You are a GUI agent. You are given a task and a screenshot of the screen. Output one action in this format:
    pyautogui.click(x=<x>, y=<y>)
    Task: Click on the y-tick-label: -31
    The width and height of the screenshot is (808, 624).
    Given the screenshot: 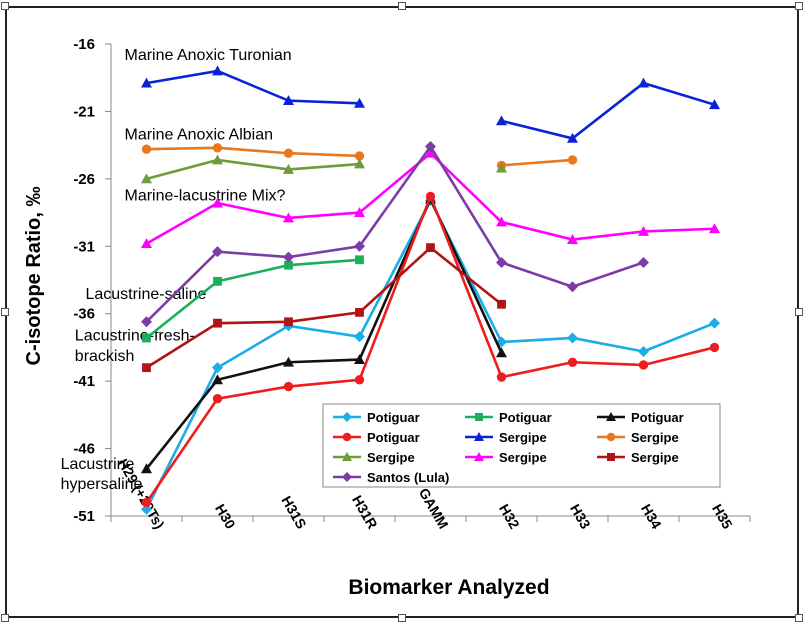 What is the action you would take?
    pyautogui.click(x=84, y=246)
    